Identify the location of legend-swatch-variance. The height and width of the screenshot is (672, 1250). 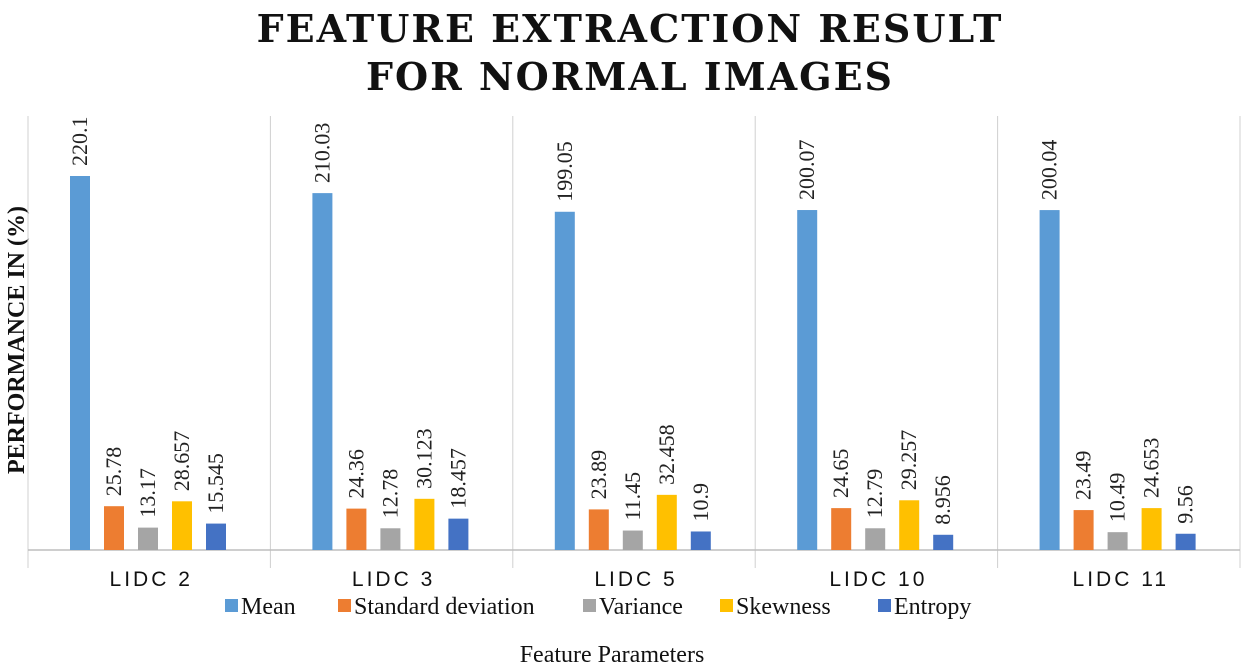
(589, 605).